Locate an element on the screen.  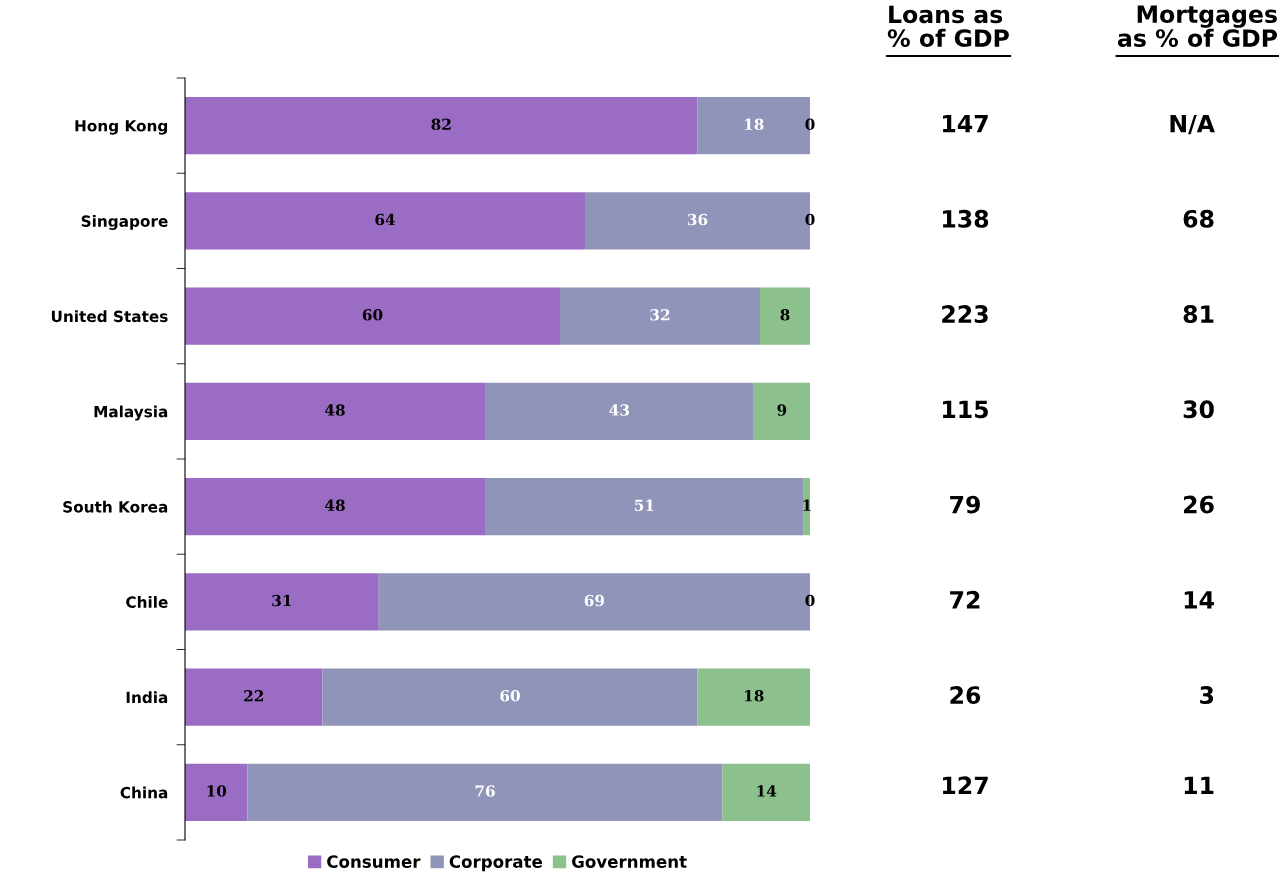
data-label: 9 is located at coordinates (782, 410).